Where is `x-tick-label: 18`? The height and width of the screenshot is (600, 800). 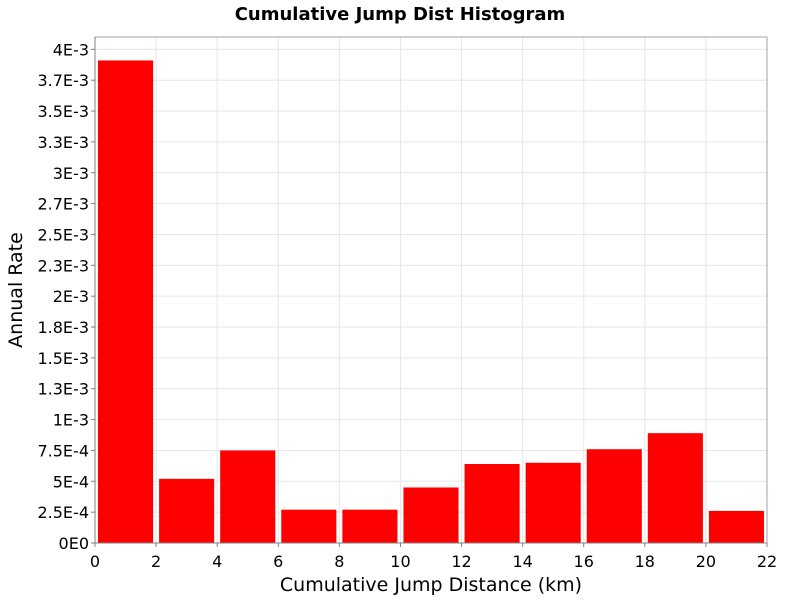
x-tick-label: 18 is located at coordinates (645, 561).